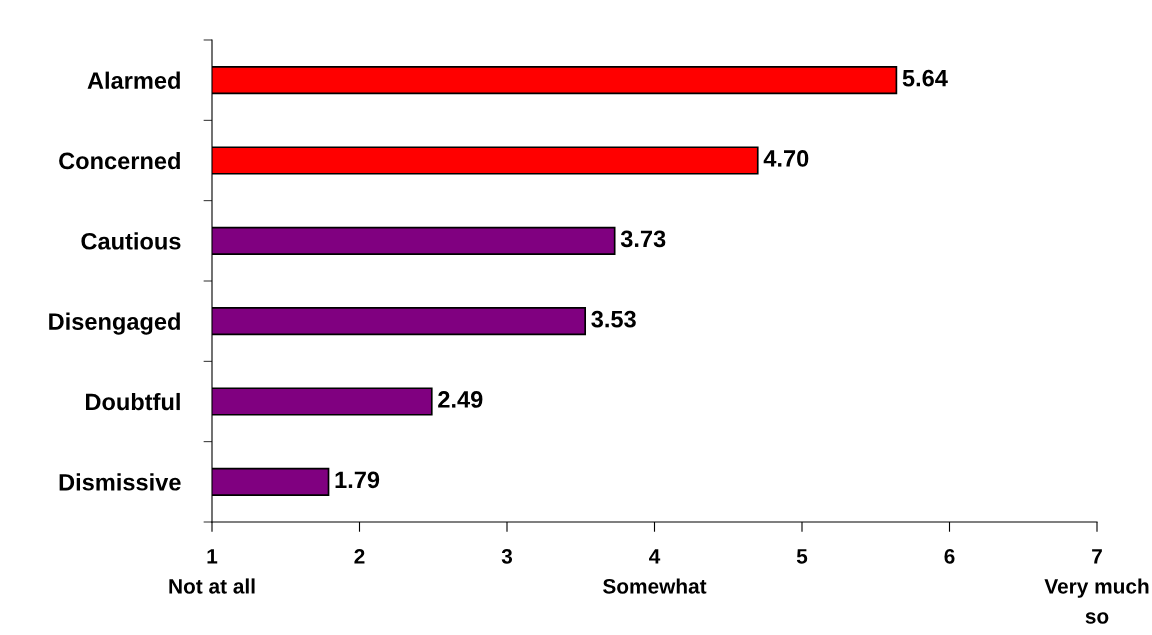 The image size is (1152, 635). I want to click on y-tick-label: Dismissive, so click(120, 482).